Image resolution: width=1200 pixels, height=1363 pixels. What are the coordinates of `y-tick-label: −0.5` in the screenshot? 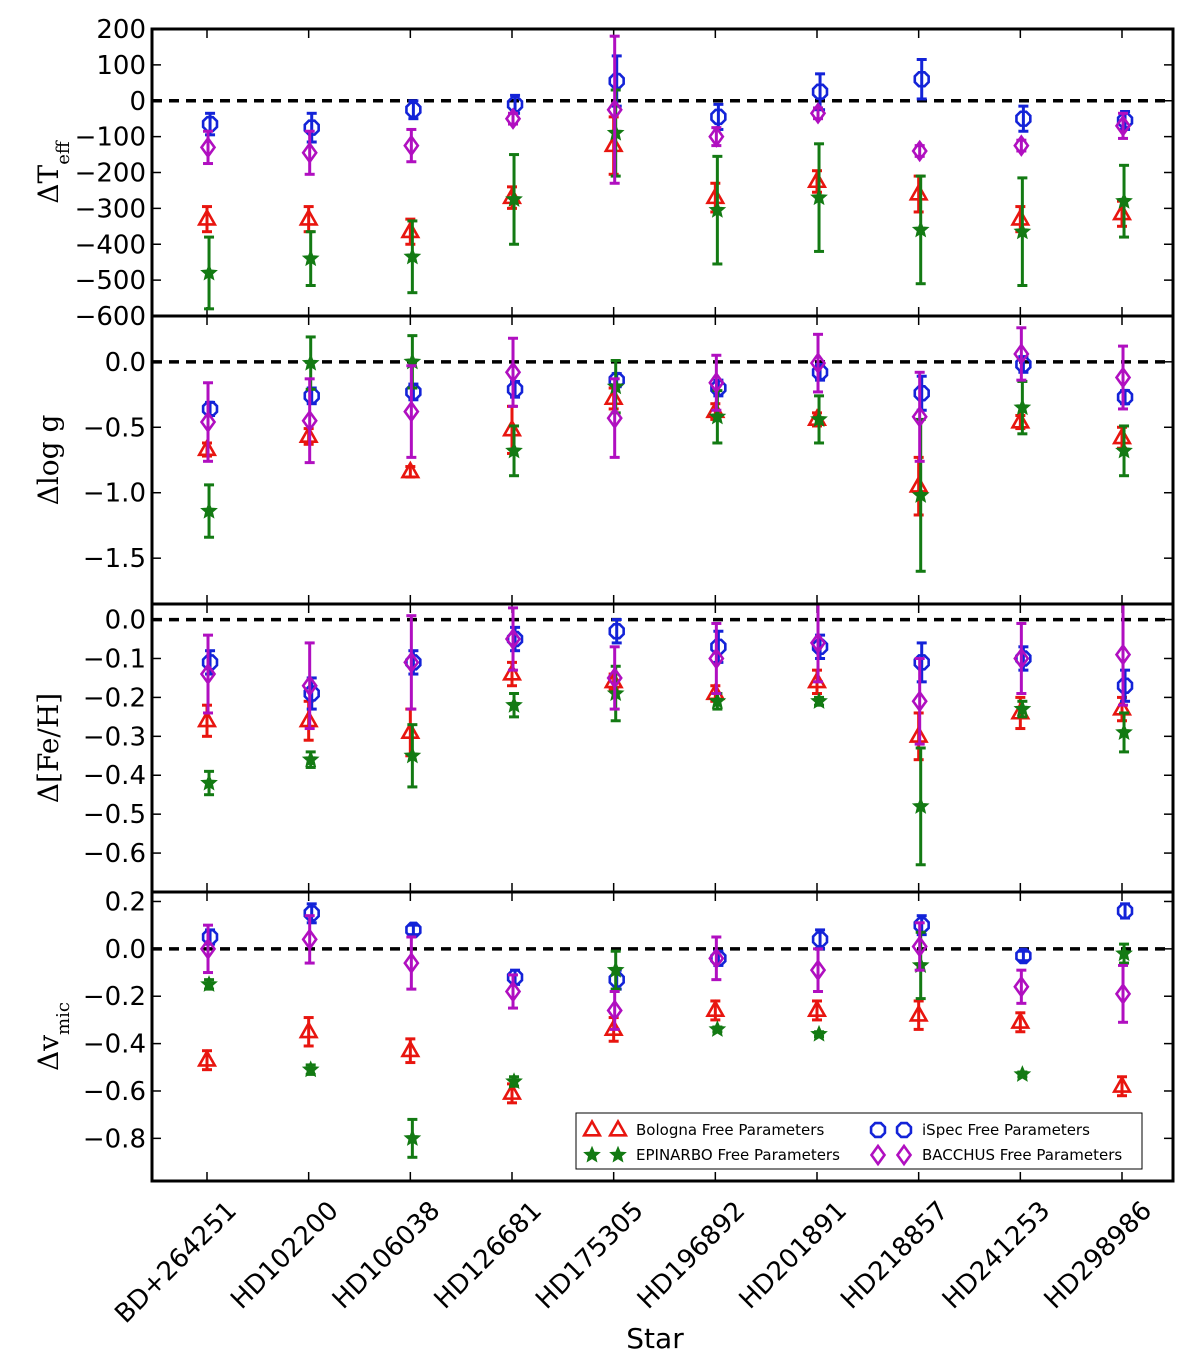 It's located at (114, 815).